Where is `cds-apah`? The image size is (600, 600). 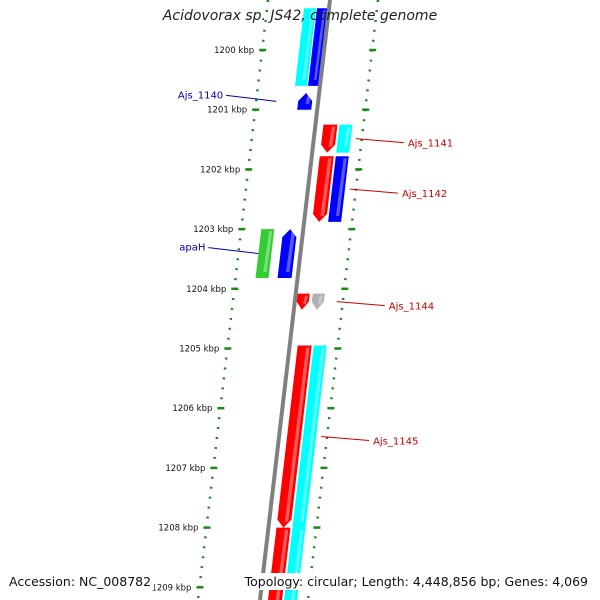
cds-apah is located at coordinates (265, 254).